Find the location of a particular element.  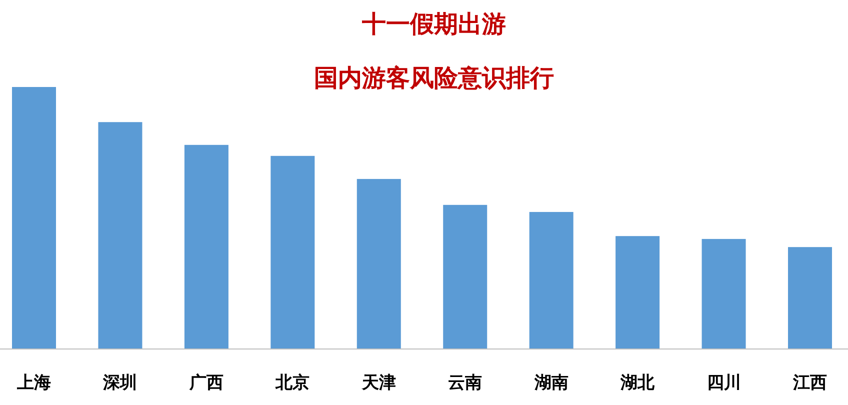

x-tick-label: 深圳 is located at coordinates (120, 383).